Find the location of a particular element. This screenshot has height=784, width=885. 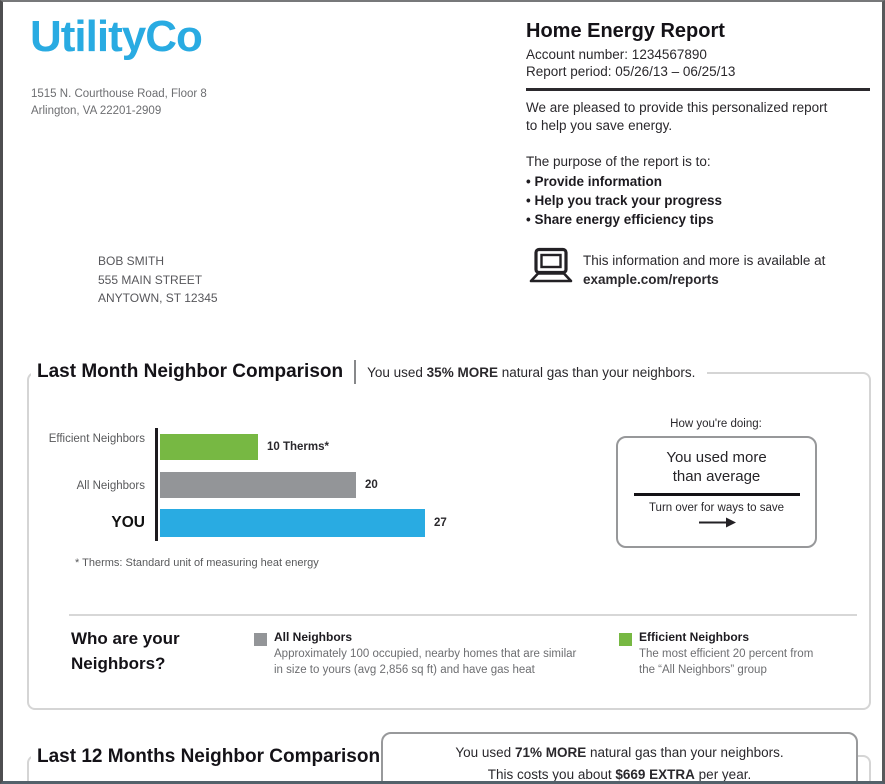

bar-value-label: 20 is located at coordinates (371, 485).